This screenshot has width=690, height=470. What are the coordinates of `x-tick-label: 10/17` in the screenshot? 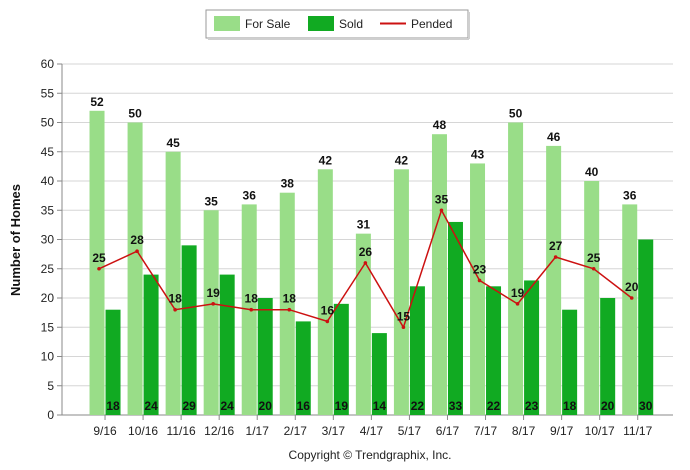 It's located at (600, 431).